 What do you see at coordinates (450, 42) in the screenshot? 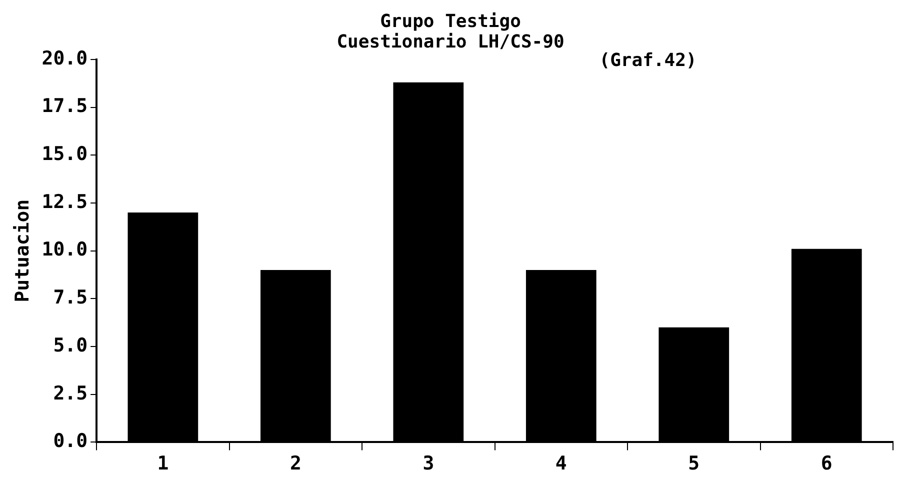
I see `text: Cuestionario LH/CS-90` at bounding box center [450, 42].